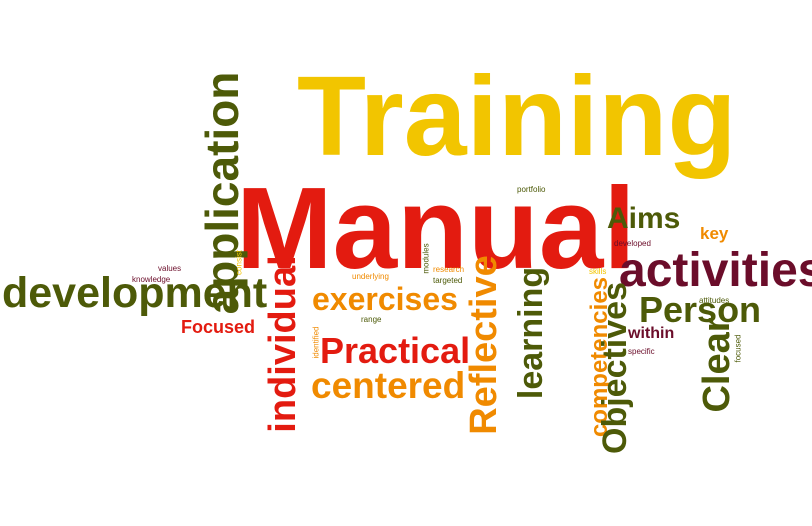  Describe the element at coordinates (170, 268) in the screenshot. I see `word-values: values` at that location.